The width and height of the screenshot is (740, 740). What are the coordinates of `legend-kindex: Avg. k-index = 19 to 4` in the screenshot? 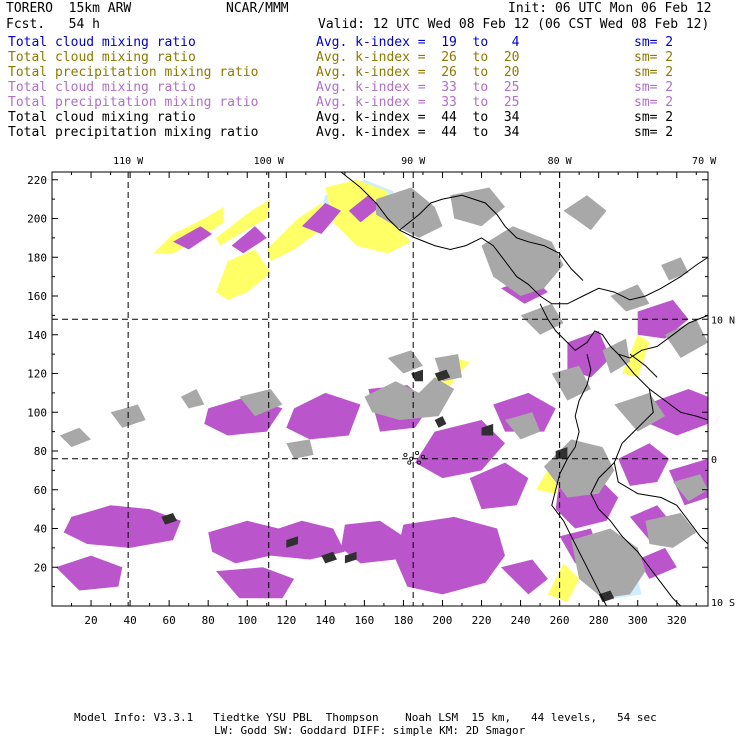 It's located at (418, 42).